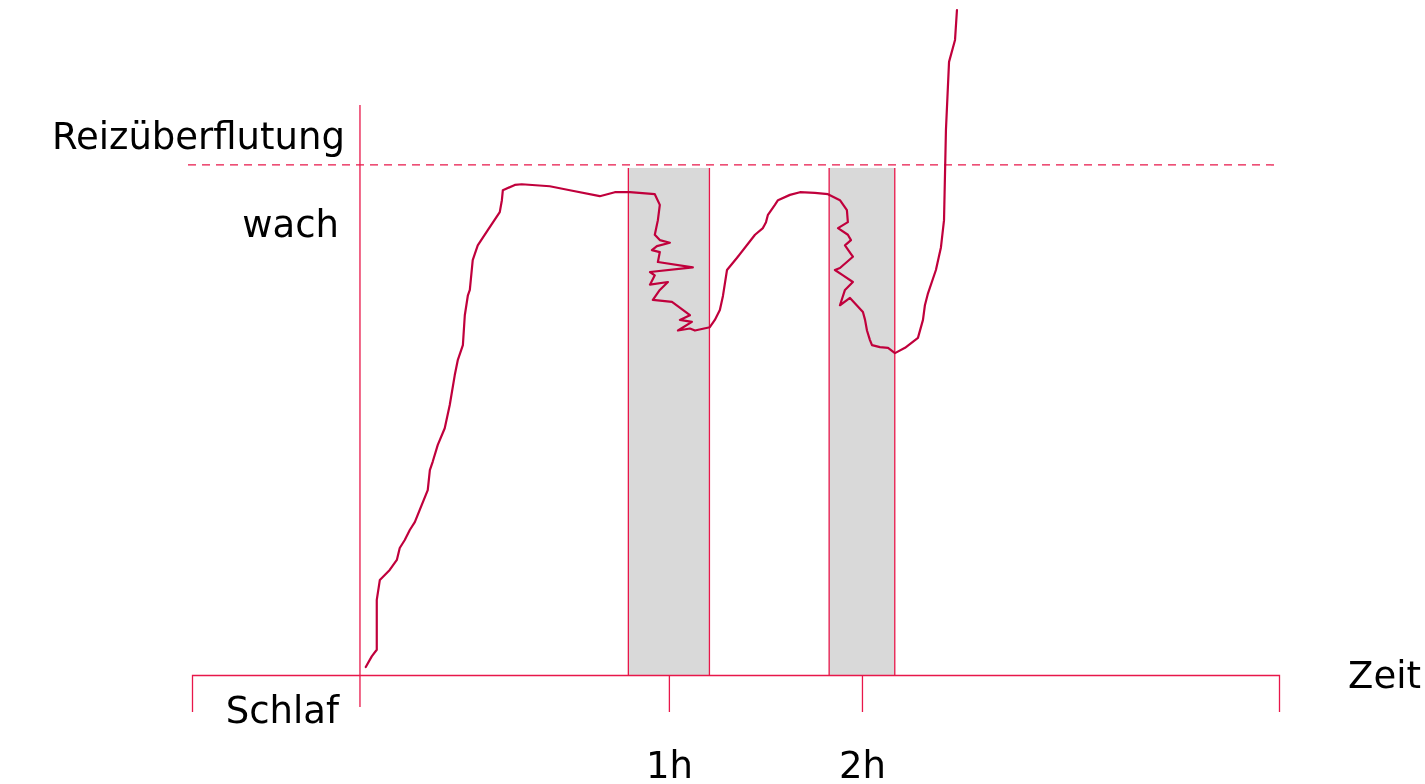 The width and height of the screenshot is (1425, 784). I want to click on ref-line-label: Reizüberflutung, so click(198, 137).